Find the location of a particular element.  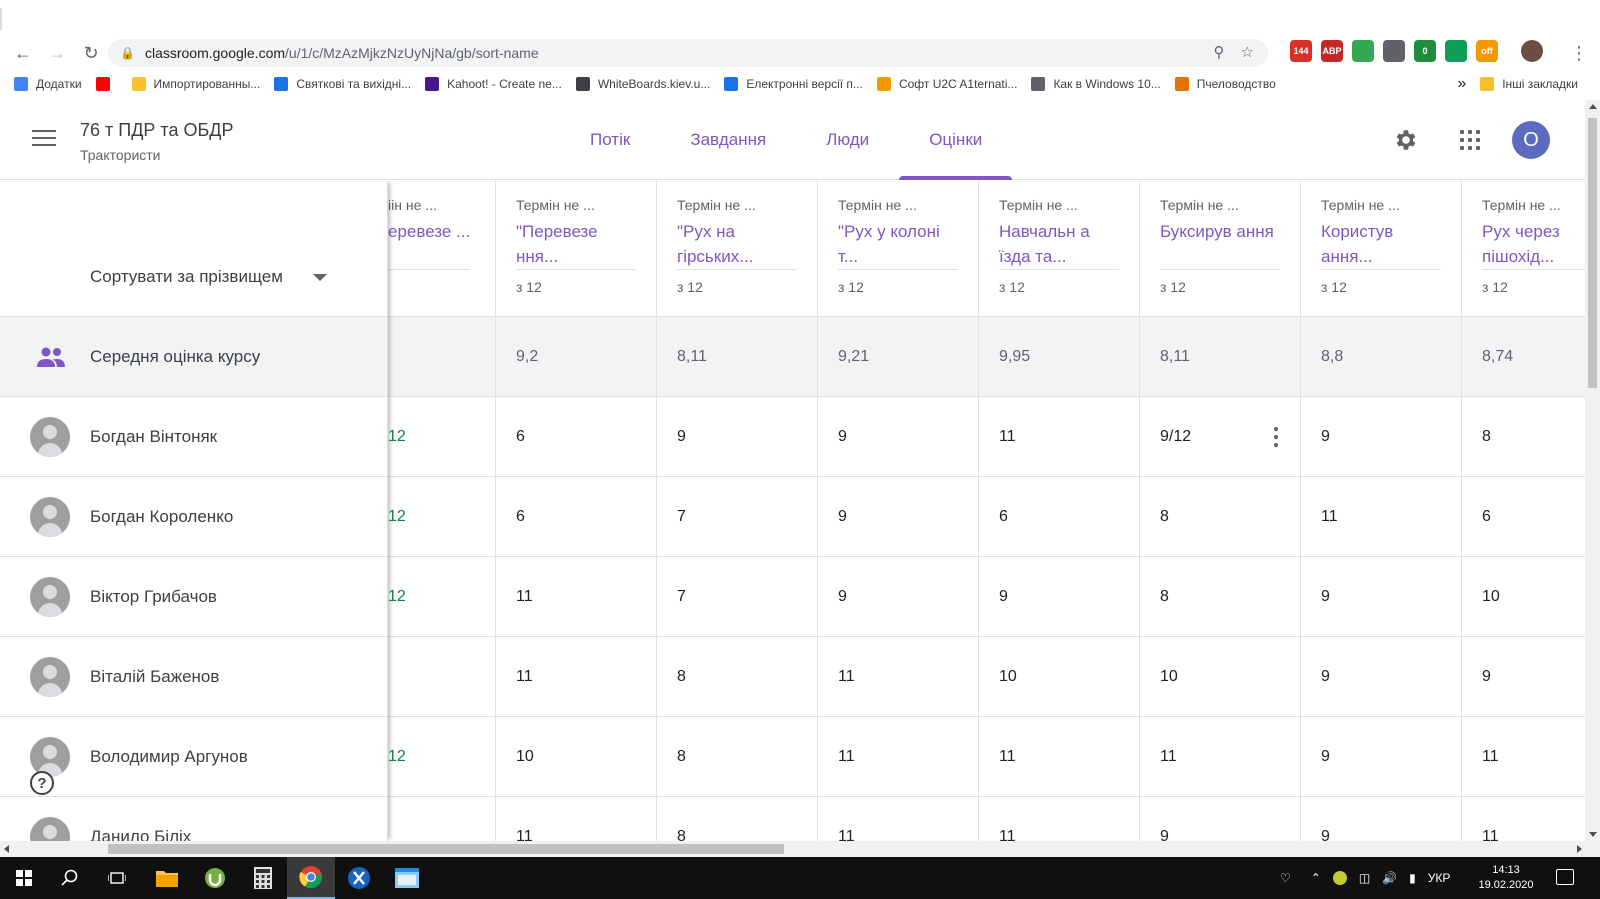

window-ext-icon is located at coordinates (1394, 51).